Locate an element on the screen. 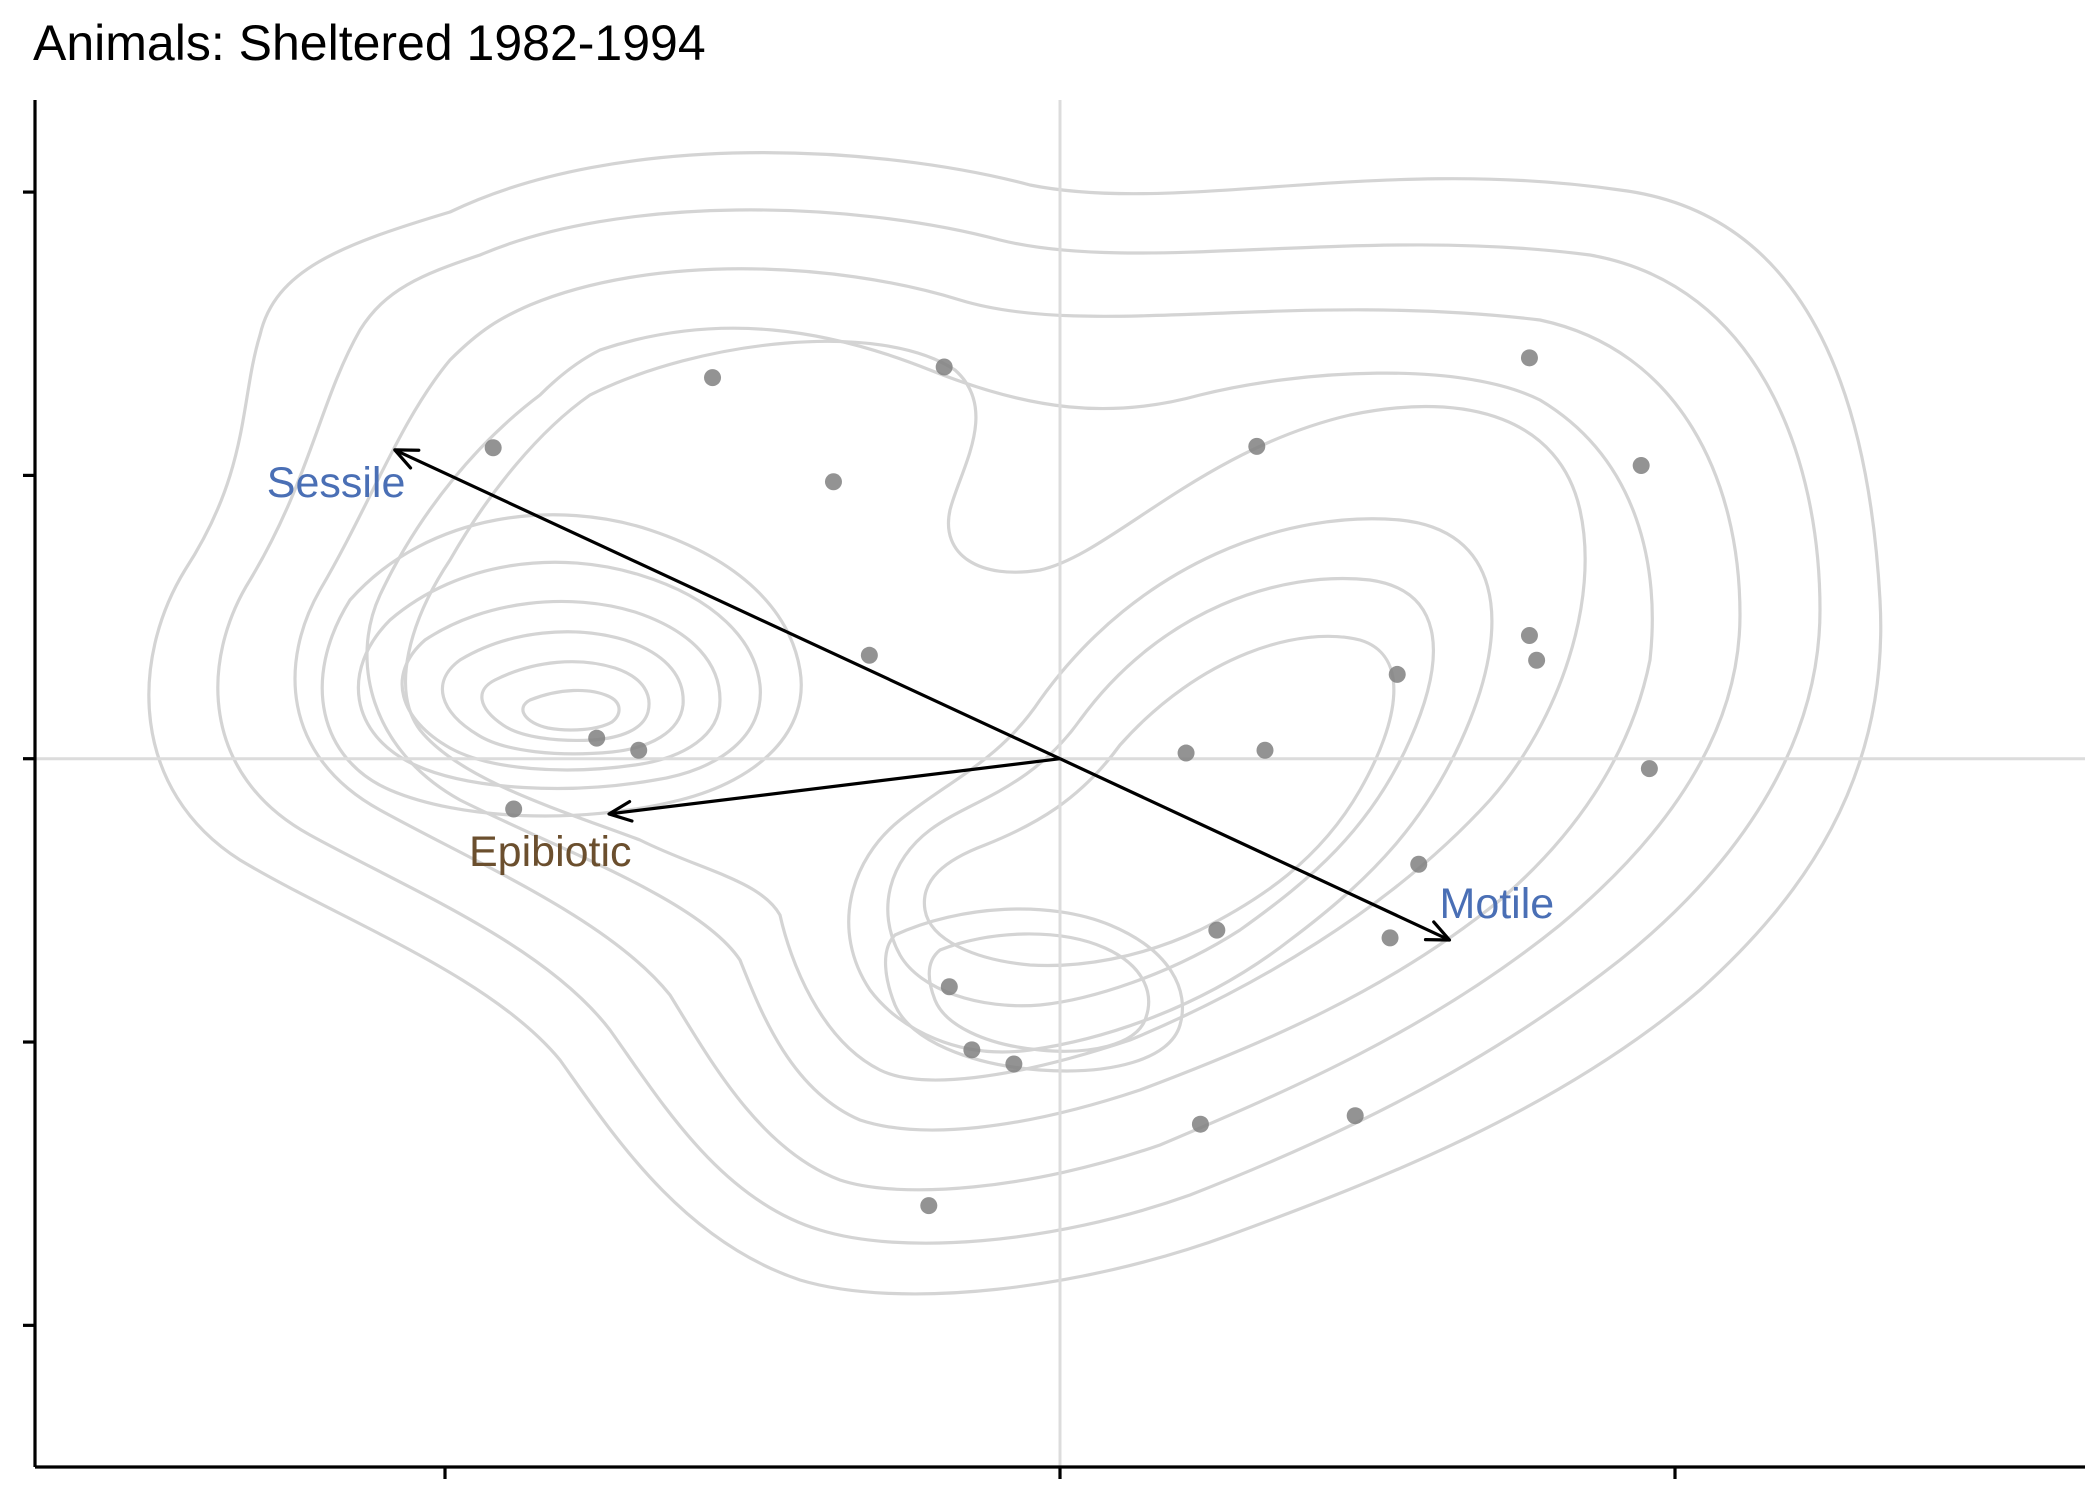 The image size is (2100, 1500). vector-motile-label: Motile is located at coordinates (1497, 904).